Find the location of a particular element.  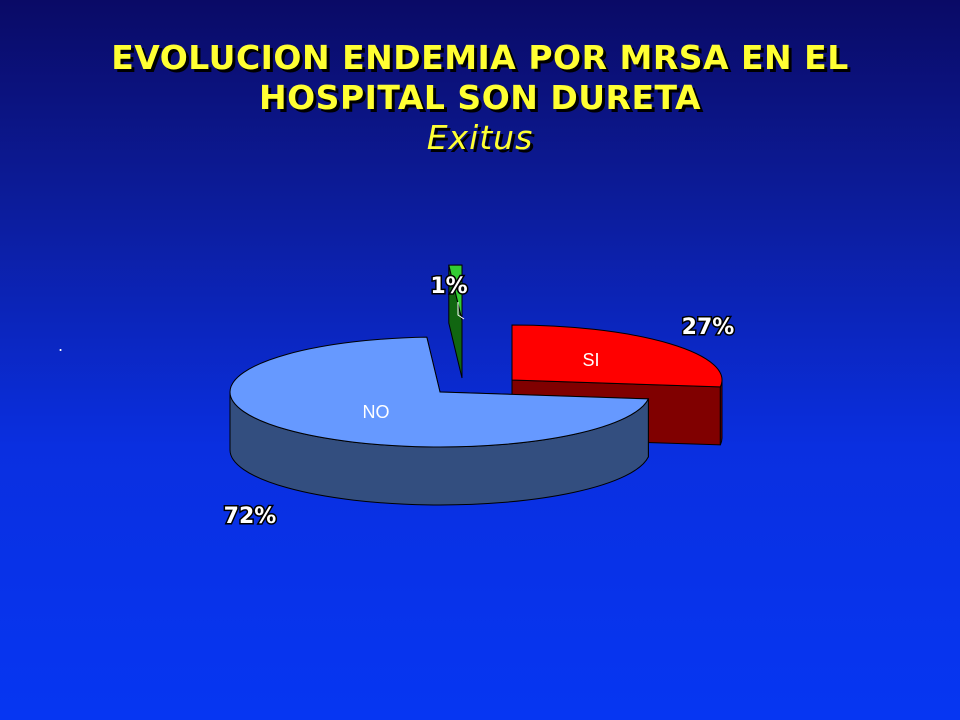

slide-title-line-1: EVOLUCION ENDEMIA POR MRSA EN EL is located at coordinates (480, 57).